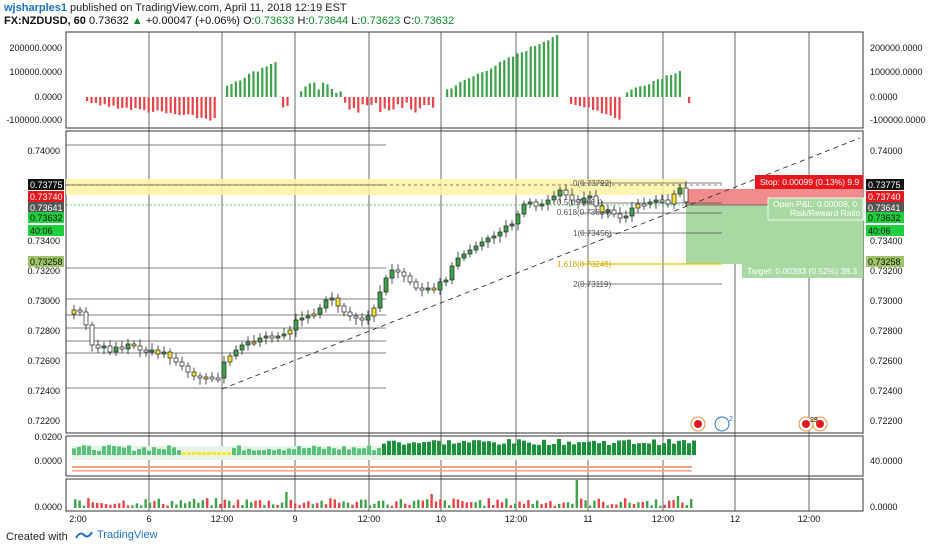 The width and height of the screenshot is (932, 550). What do you see at coordinates (884, 197) in the screenshot?
I see `price-tag-text: 0.73740` at bounding box center [884, 197].